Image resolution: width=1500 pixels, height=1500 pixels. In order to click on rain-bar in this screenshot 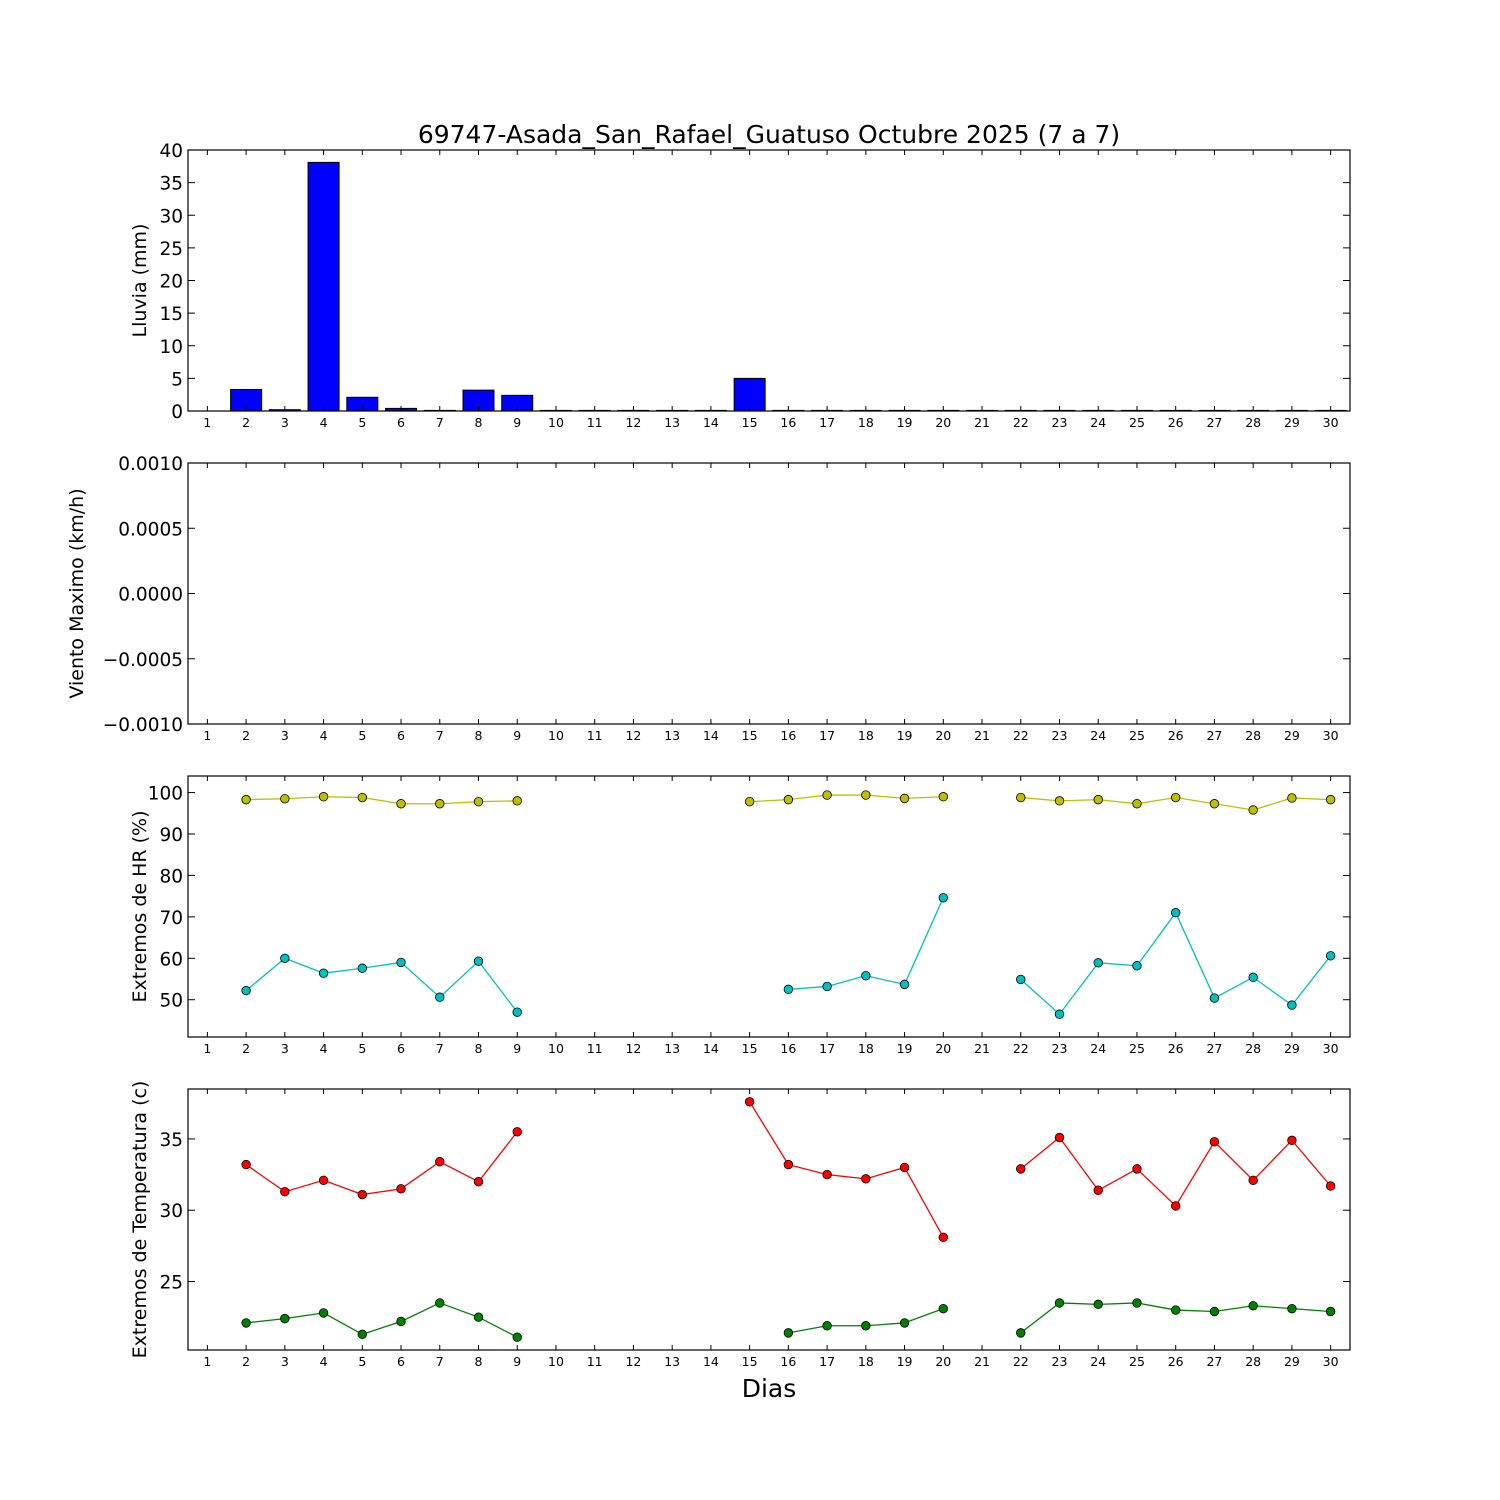, I will do `click(323, 286)`.